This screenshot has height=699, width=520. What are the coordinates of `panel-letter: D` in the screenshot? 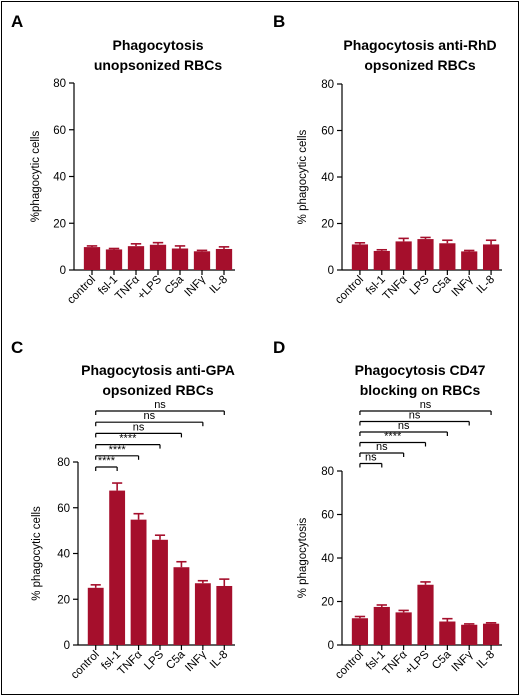 It's located at (279, 347).